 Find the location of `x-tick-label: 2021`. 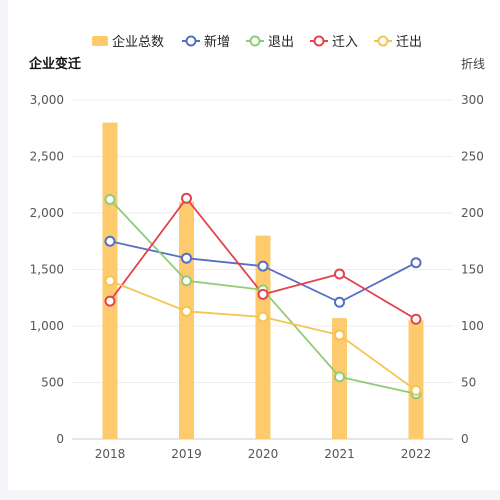

x-tick-label: 2021 is located at coordinates (339, 454).